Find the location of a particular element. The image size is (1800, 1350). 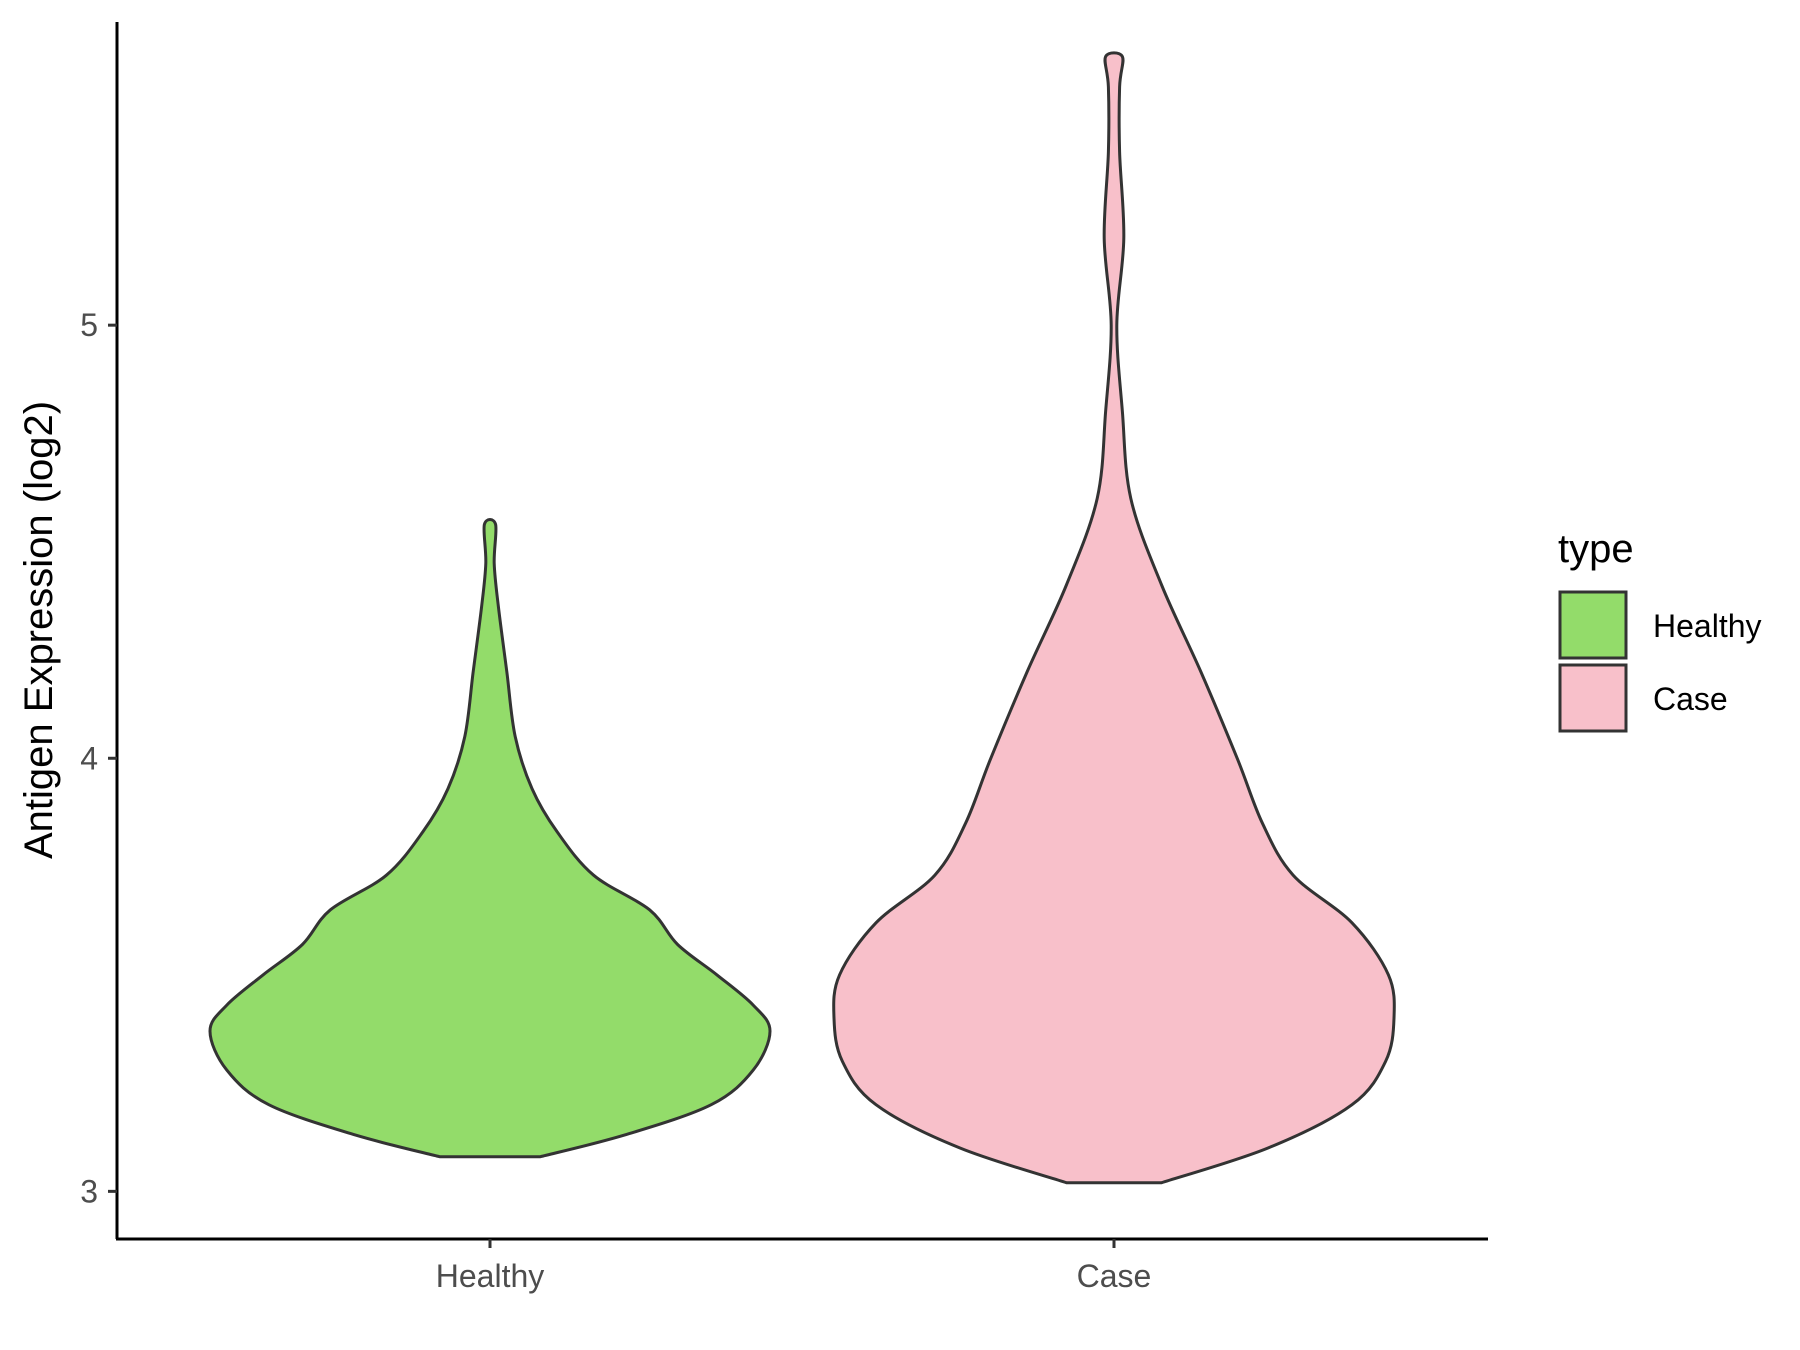

legend-label-healthy: Healthy is located at coordinates (1707, 626).